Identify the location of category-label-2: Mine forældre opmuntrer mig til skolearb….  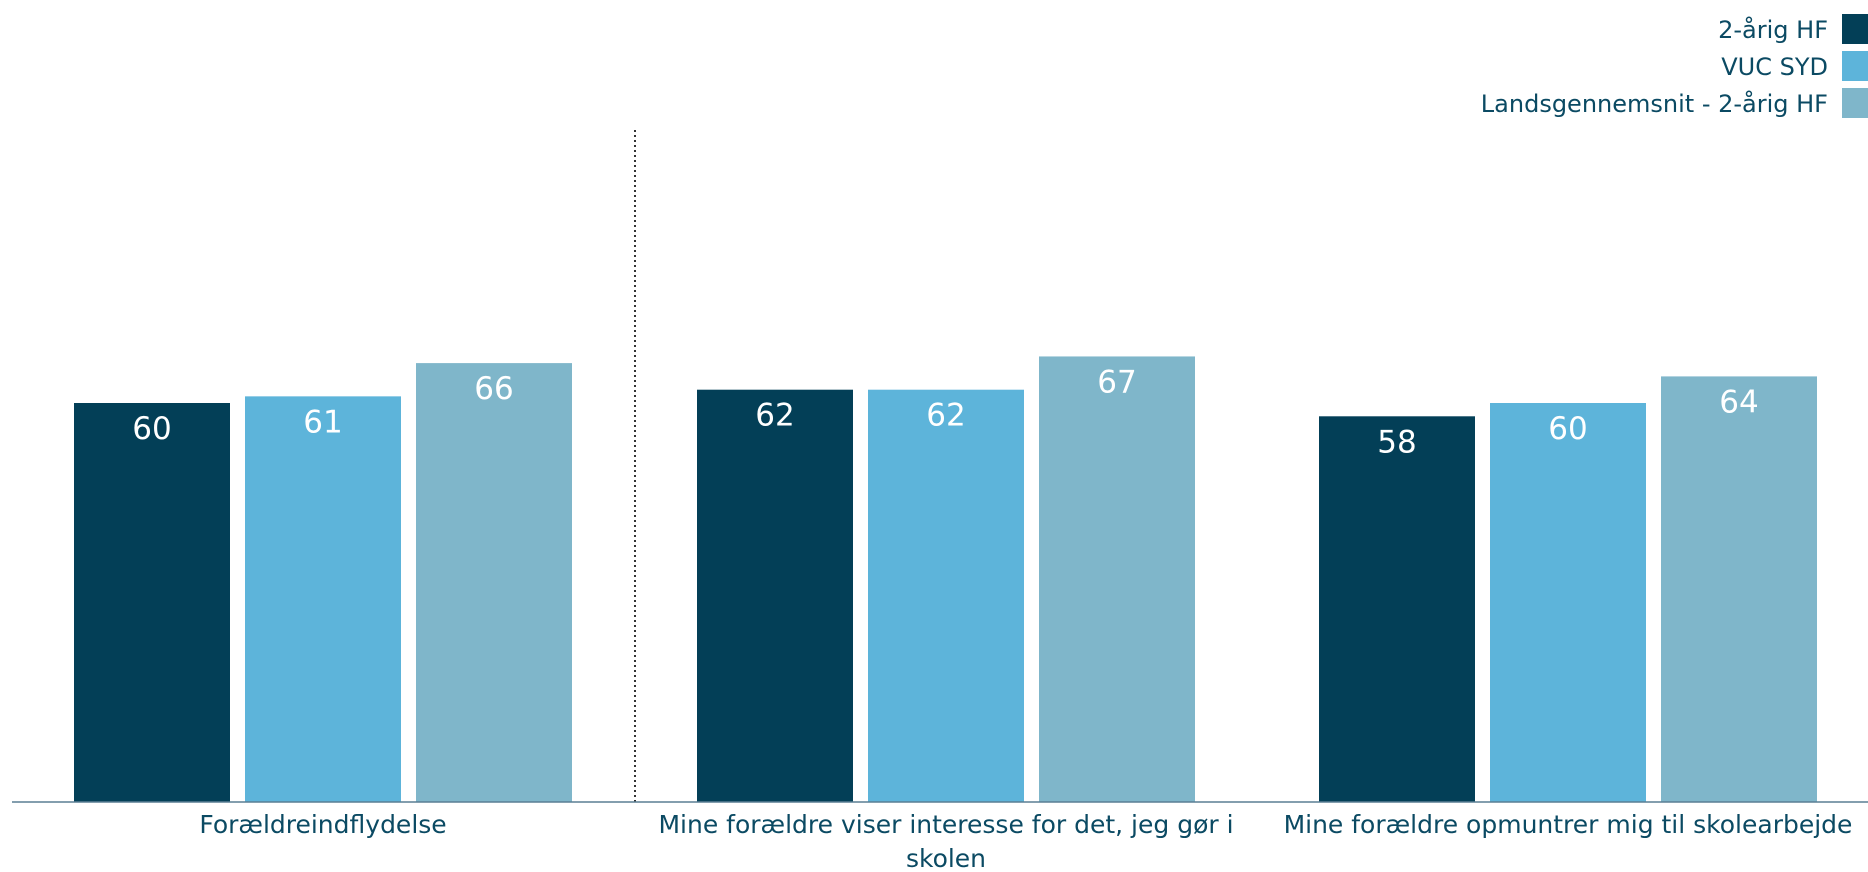
(1568, 824).